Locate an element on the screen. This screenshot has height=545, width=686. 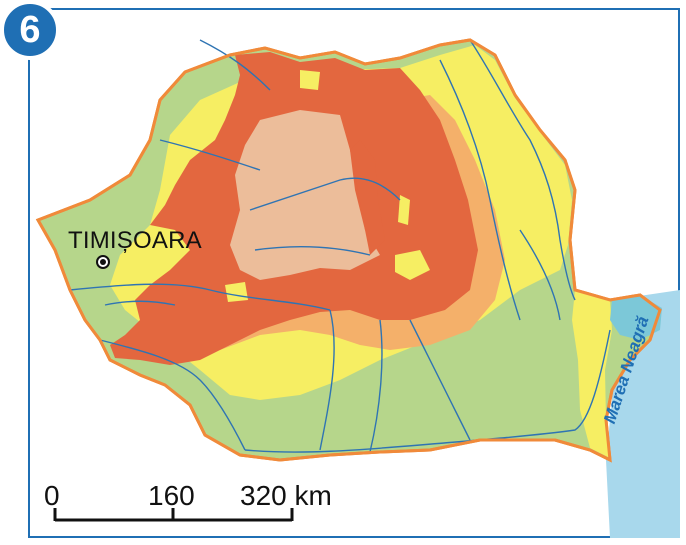
depression-east is located at coordinates (367, 197).